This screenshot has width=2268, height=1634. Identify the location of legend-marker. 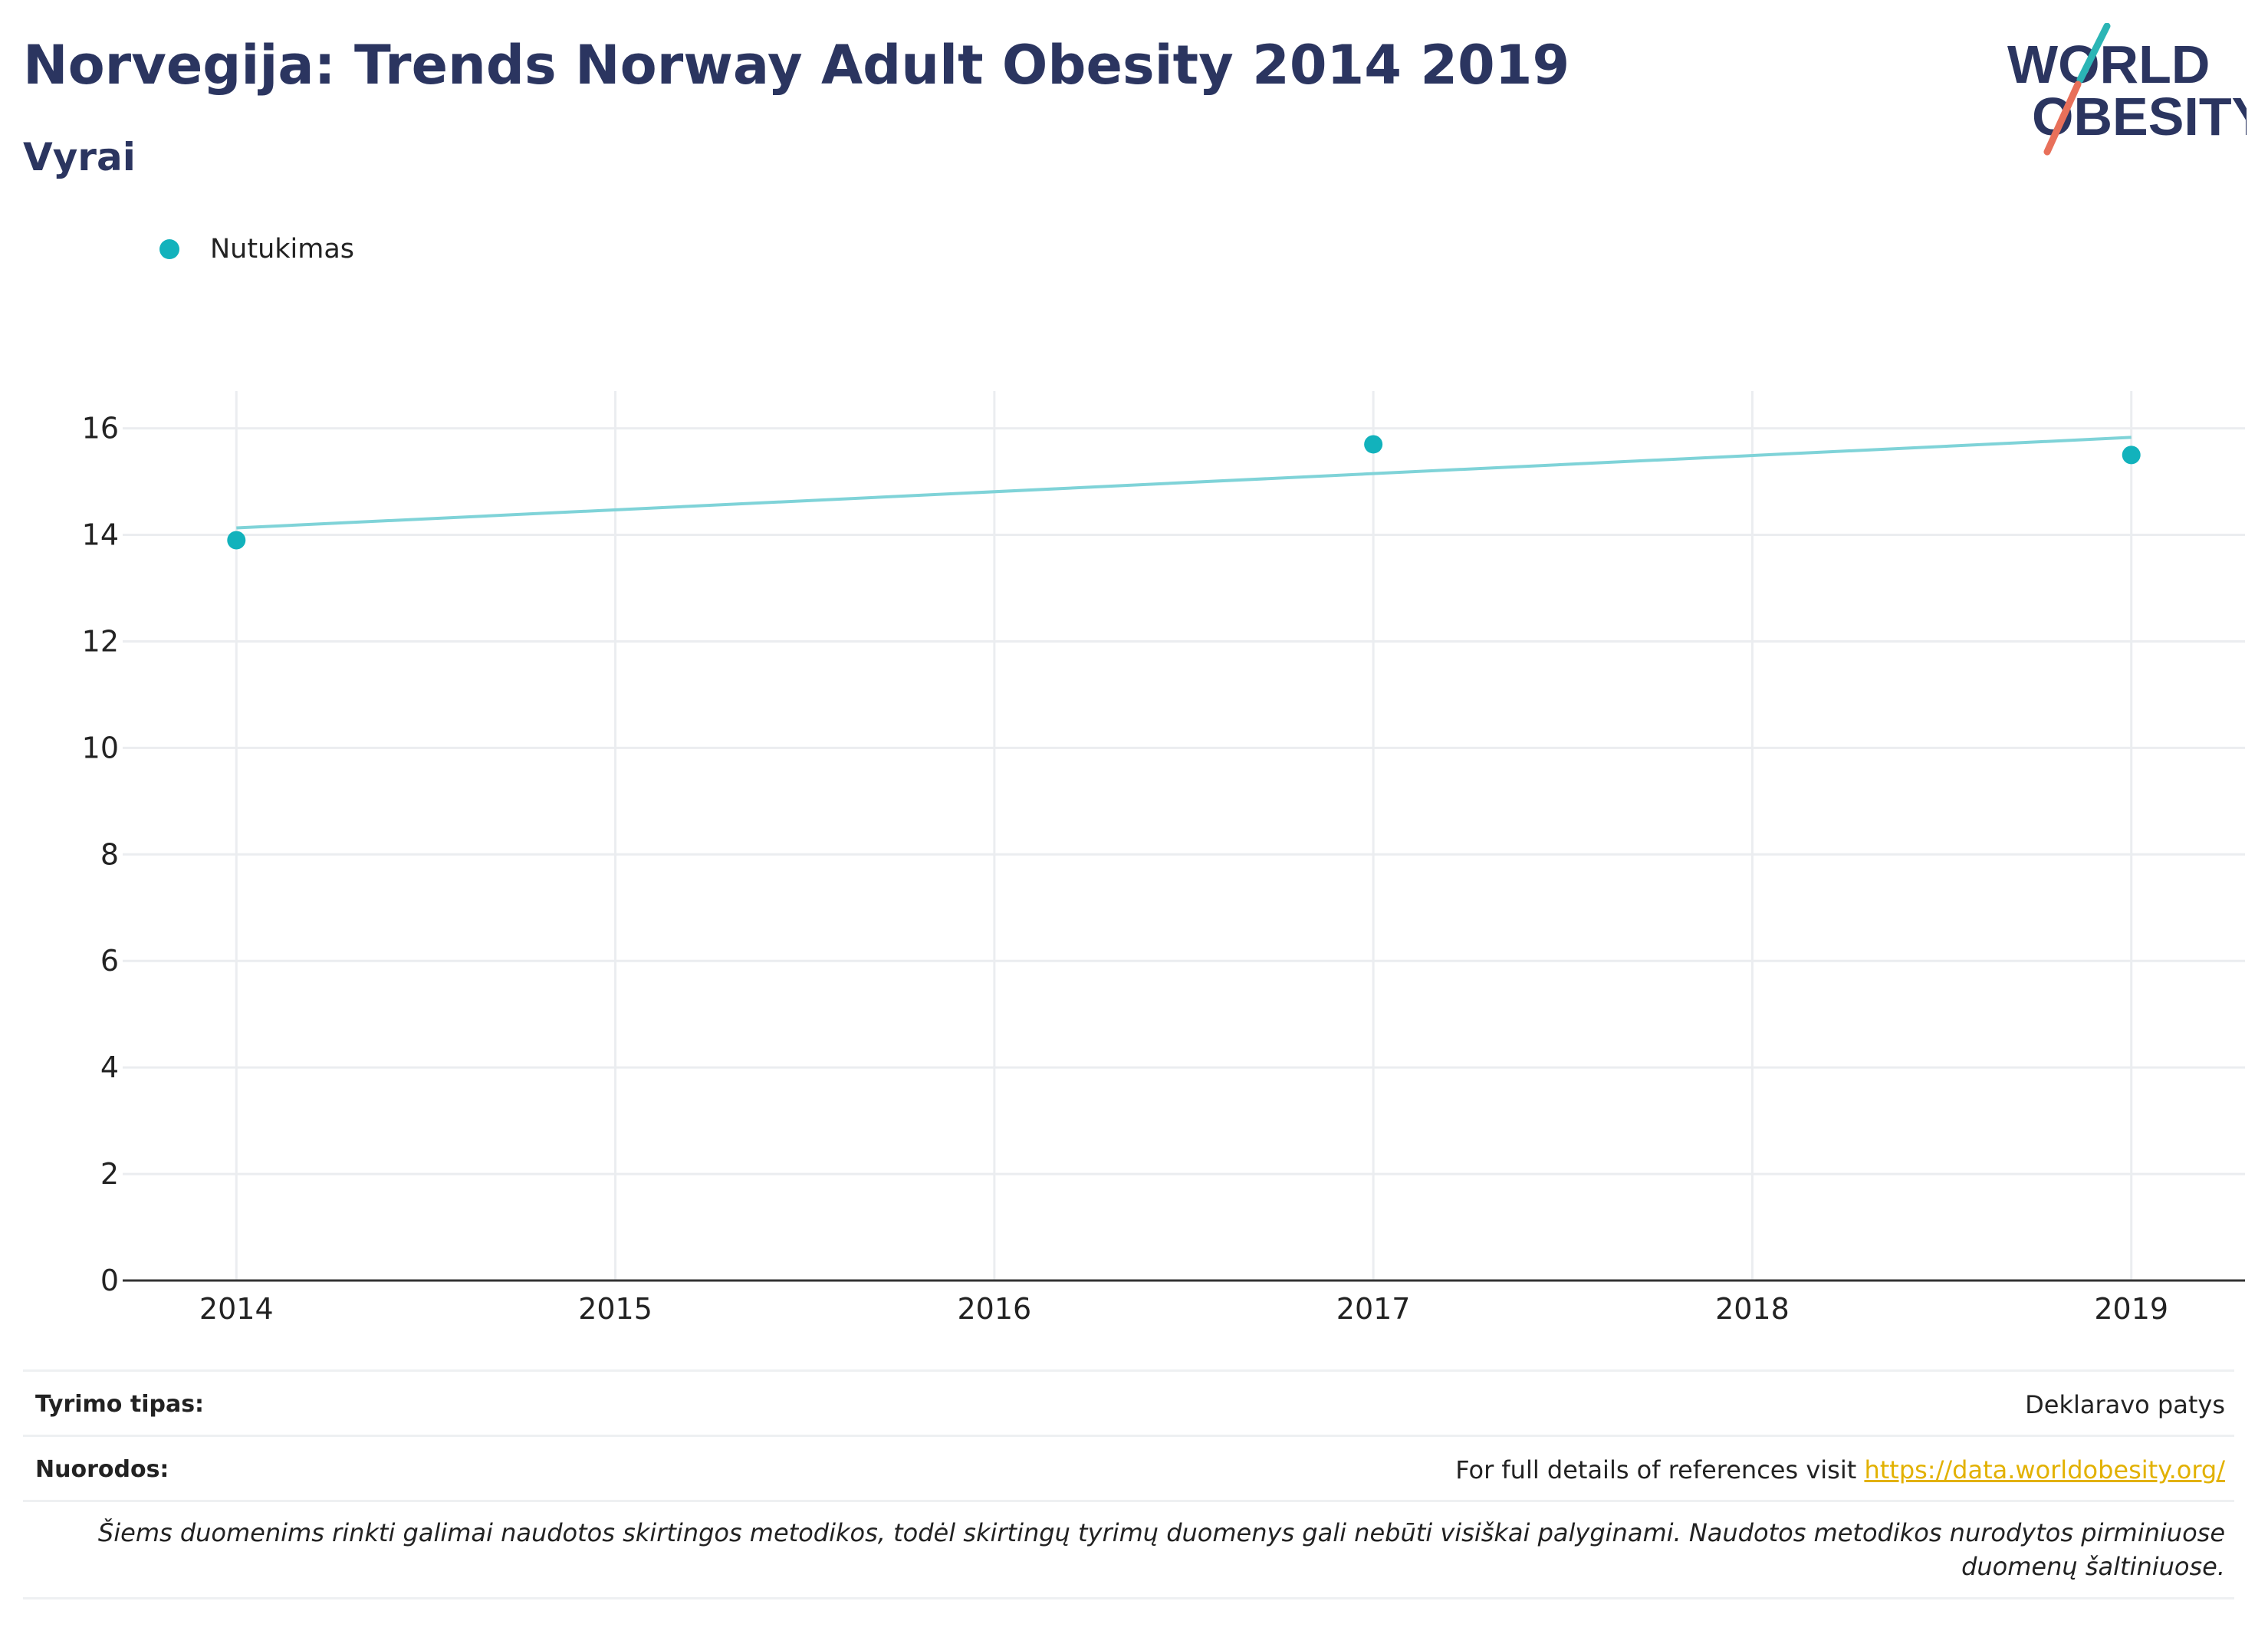
(169, 249).